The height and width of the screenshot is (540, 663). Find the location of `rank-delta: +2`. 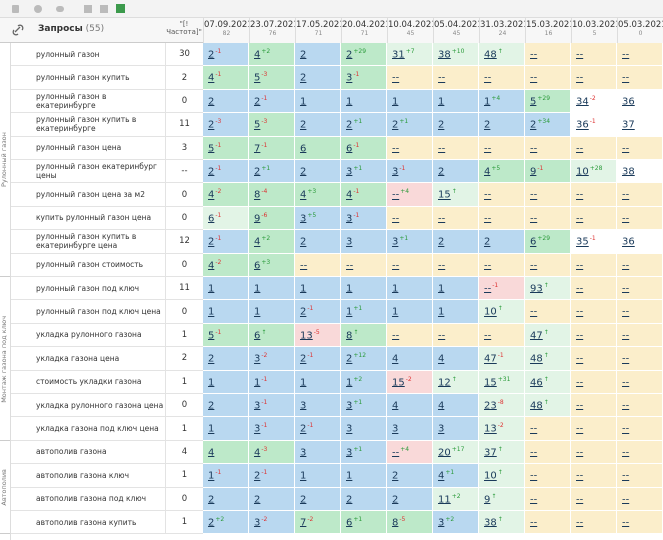

rank-delta: +2 is located at coordinates (456, 496).